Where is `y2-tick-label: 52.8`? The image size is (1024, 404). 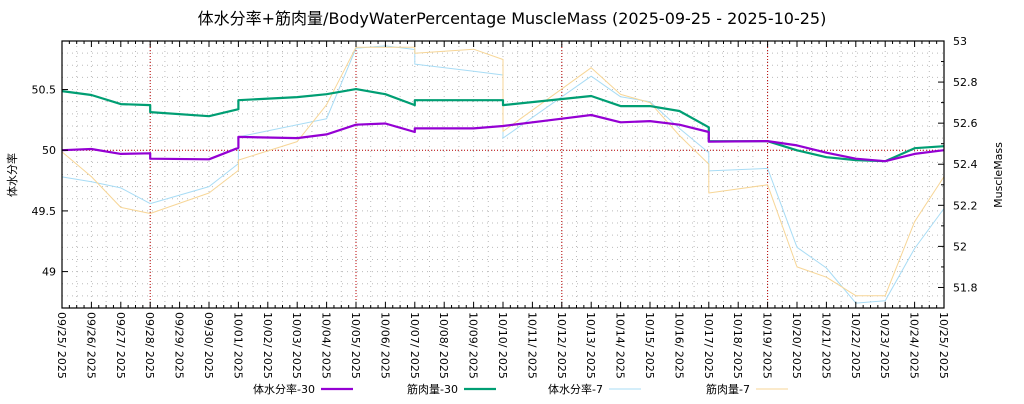
y2-tick-label: 52.8 is located at coordinates (965, 82).